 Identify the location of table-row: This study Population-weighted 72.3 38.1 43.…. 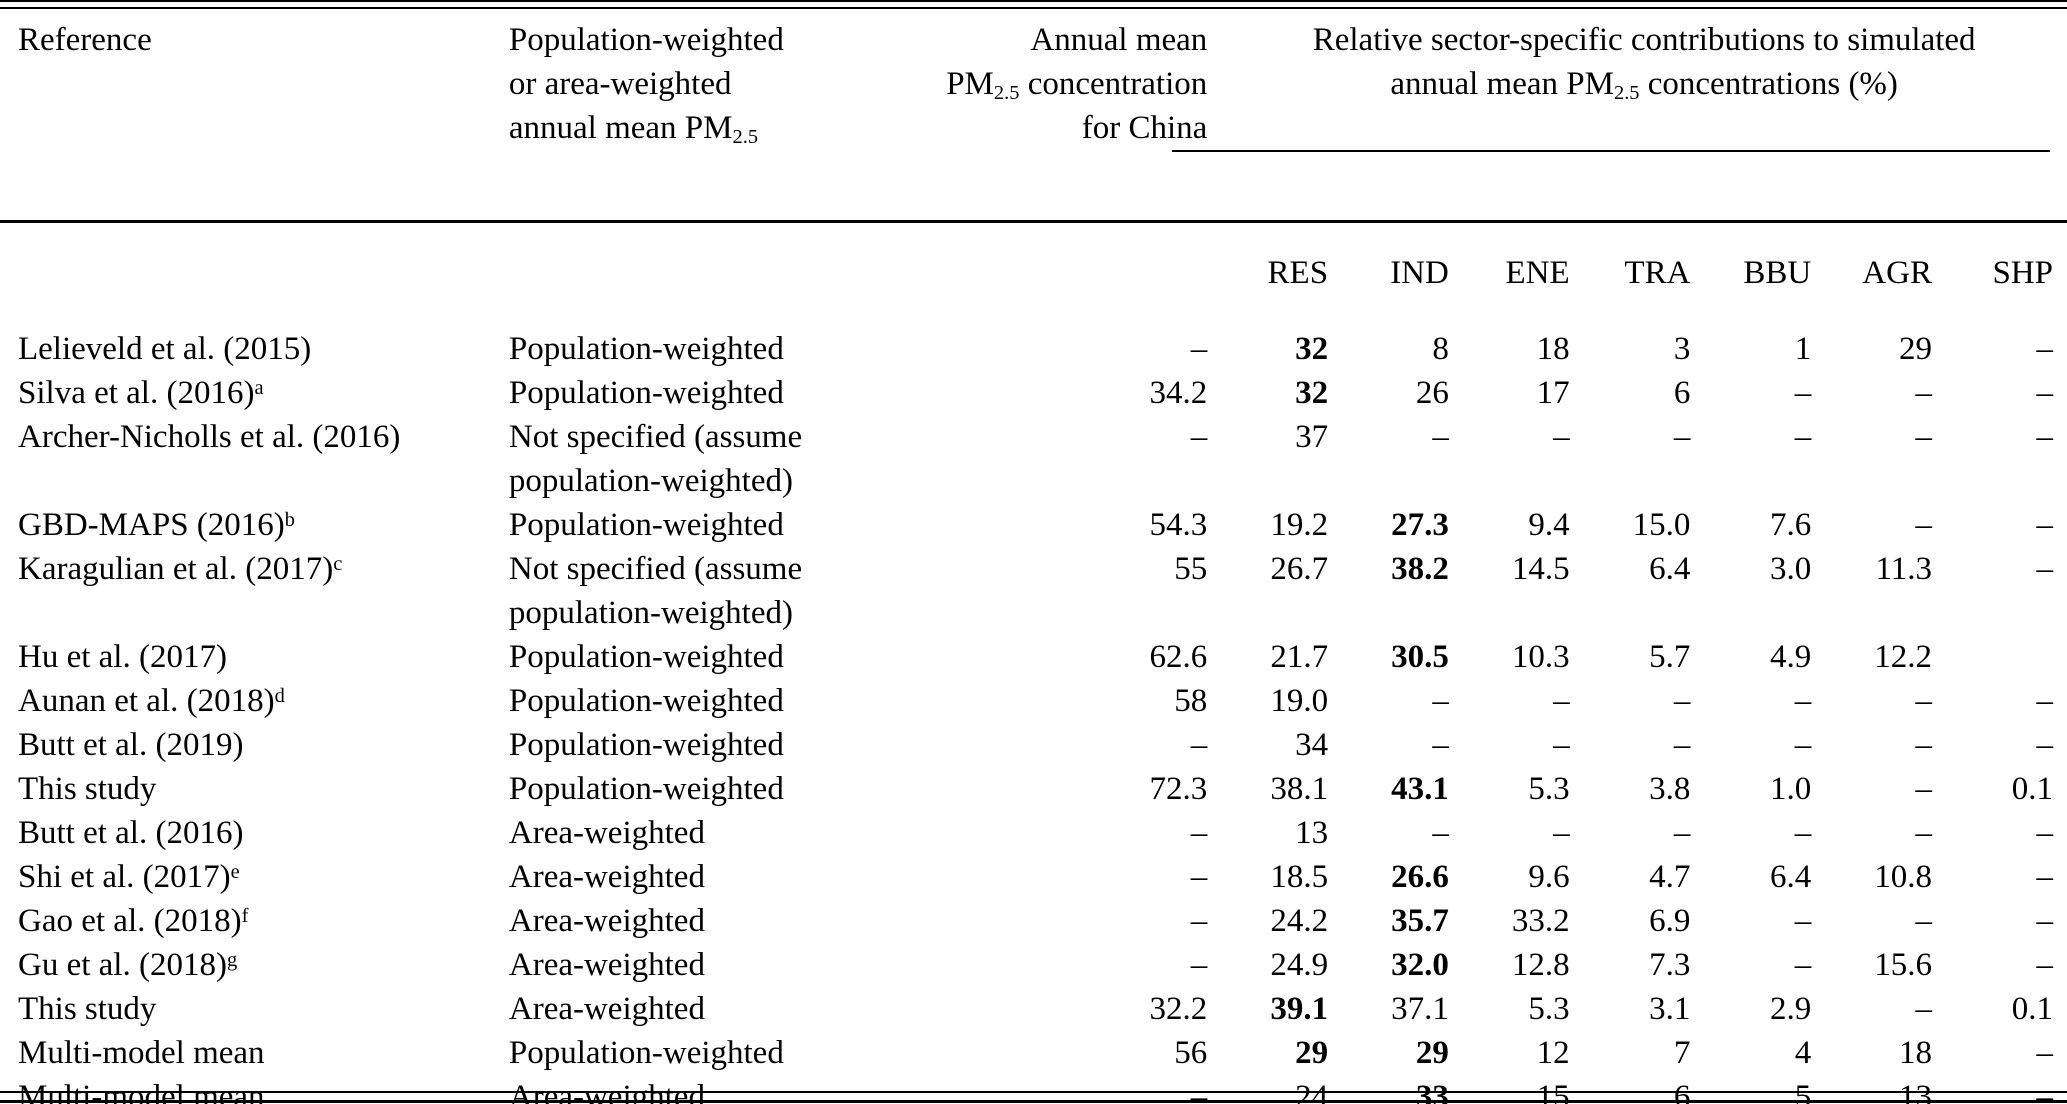
(1033, 789).